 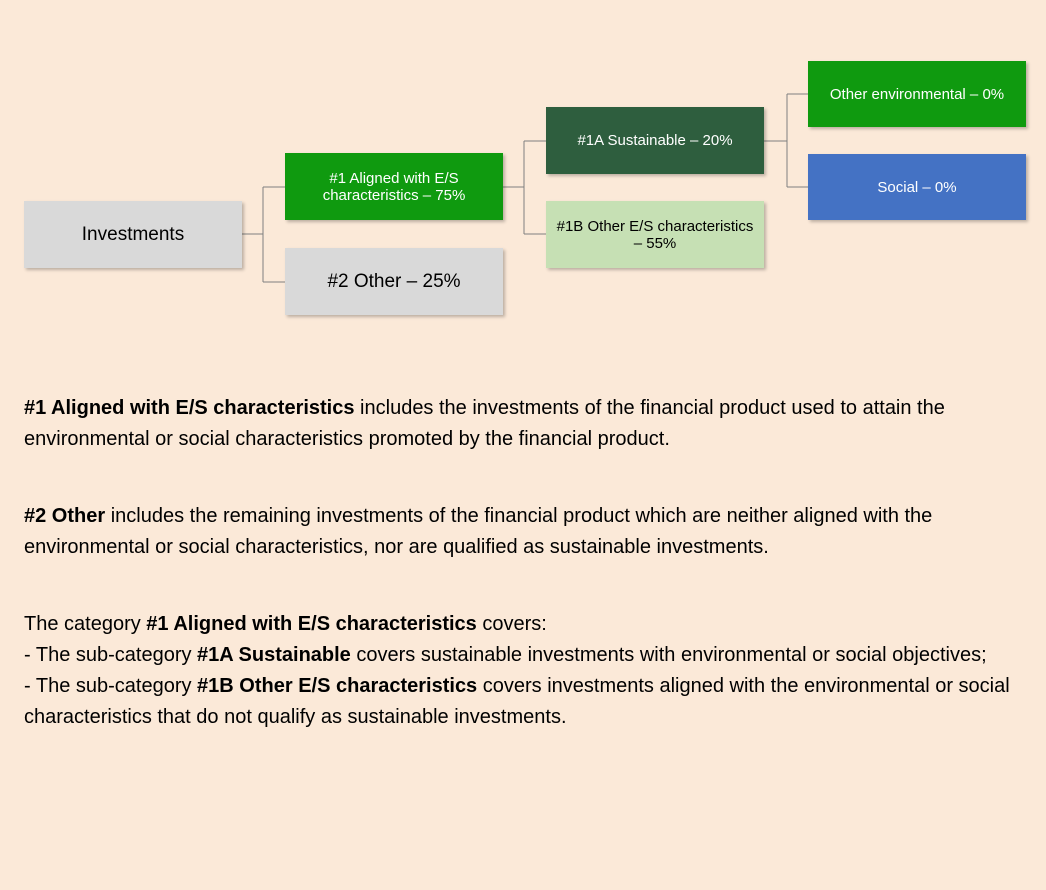 What do you see at coordinates (65, 516) in the screenshot?
I see `bold-text: #2 Other` at bounding box center [65, 516].